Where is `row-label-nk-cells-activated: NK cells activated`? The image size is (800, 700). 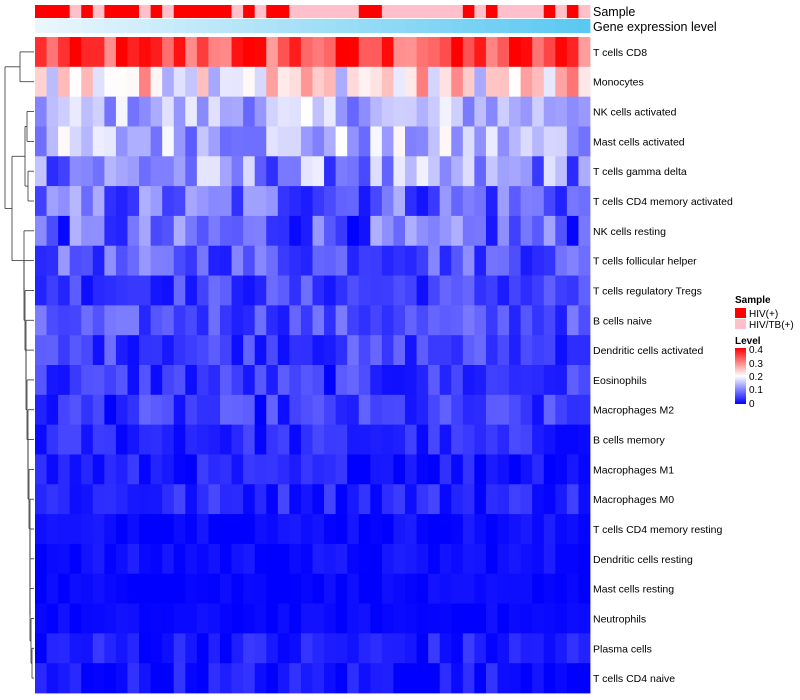 row-label-nk-cells-activated: NK cells activated is located at coordinates (635, 113).